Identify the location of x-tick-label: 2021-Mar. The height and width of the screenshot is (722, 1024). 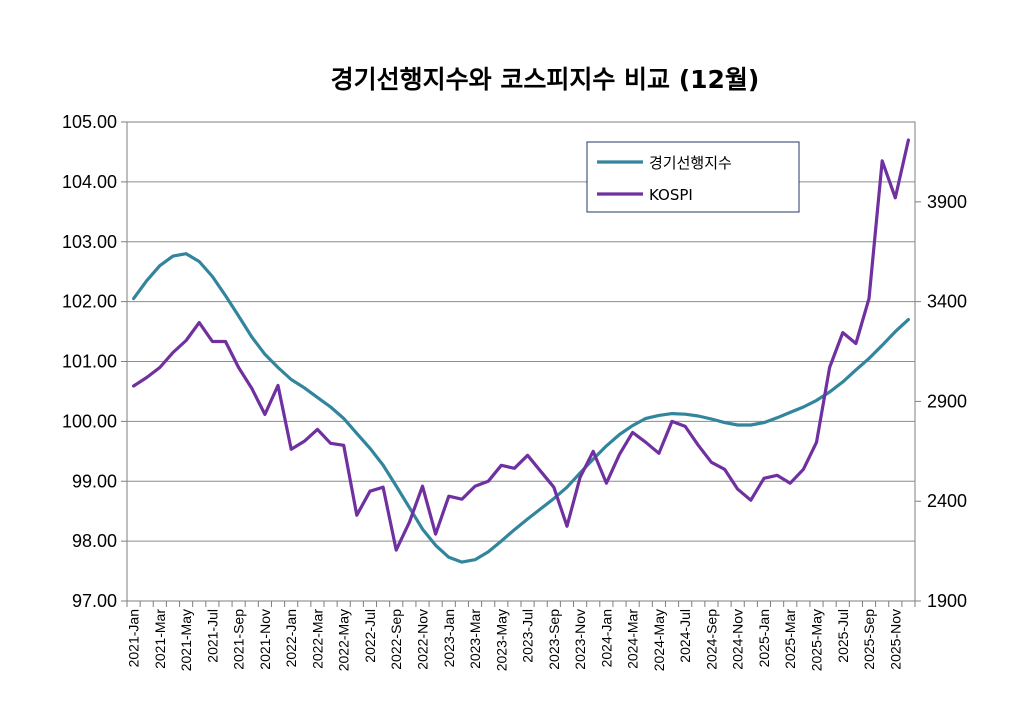
(160, 639).